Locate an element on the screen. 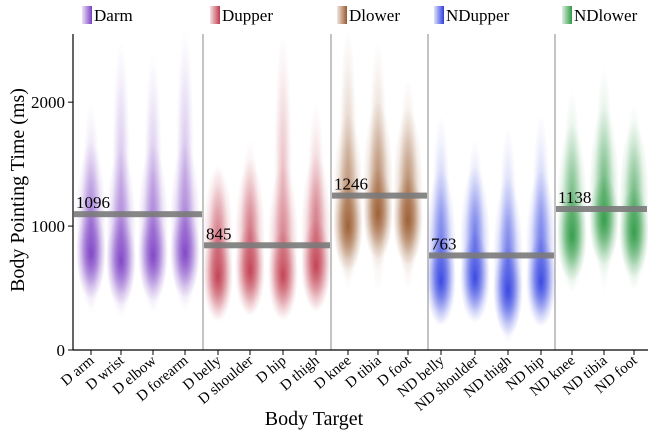  violin-d-knee is located at coordinates (348, 161).